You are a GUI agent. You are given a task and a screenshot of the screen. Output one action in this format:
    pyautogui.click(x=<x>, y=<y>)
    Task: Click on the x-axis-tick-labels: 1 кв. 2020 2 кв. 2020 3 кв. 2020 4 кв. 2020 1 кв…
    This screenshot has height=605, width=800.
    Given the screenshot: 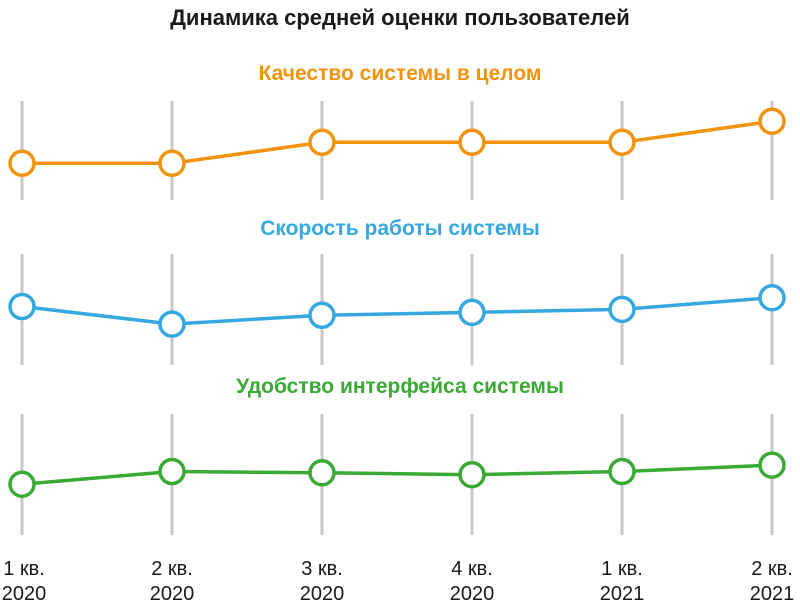 What is the action you would take?
    pyautogui.click(x=398, y=581)
    